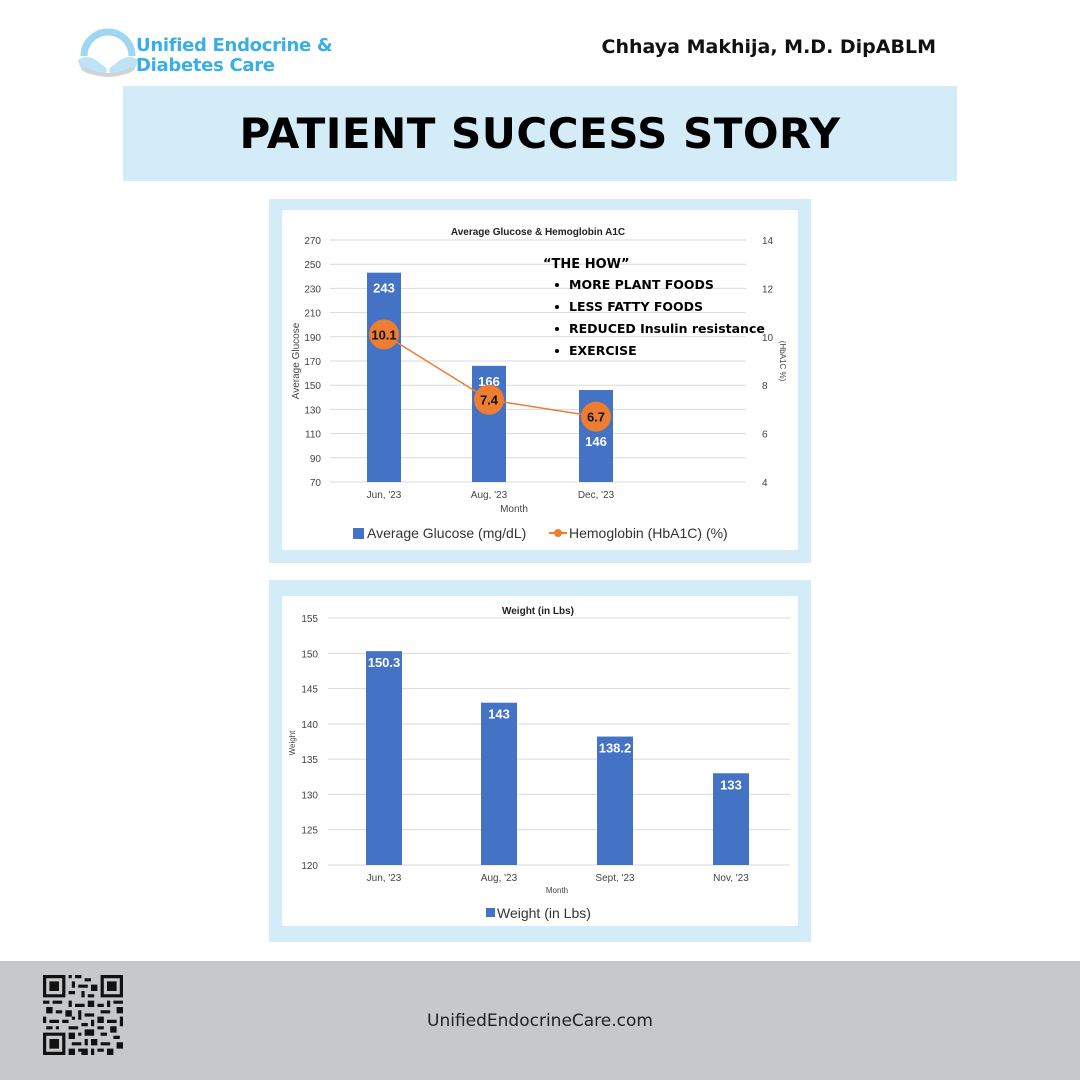 The height and width of the screenshot is (1080, 1080). What do you see at coordinates (358, 533) in the screenshot?
I see `legend-glucose-swatch` at bounding box center [358, 533].